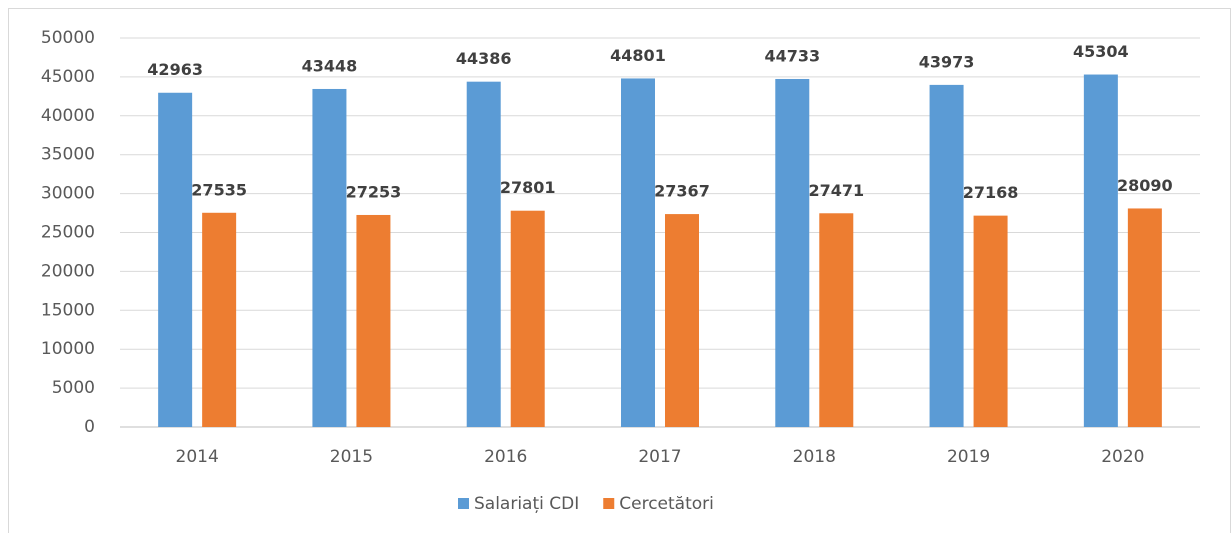  I want to click on y-tick-label: 50000, so click(68, 38).